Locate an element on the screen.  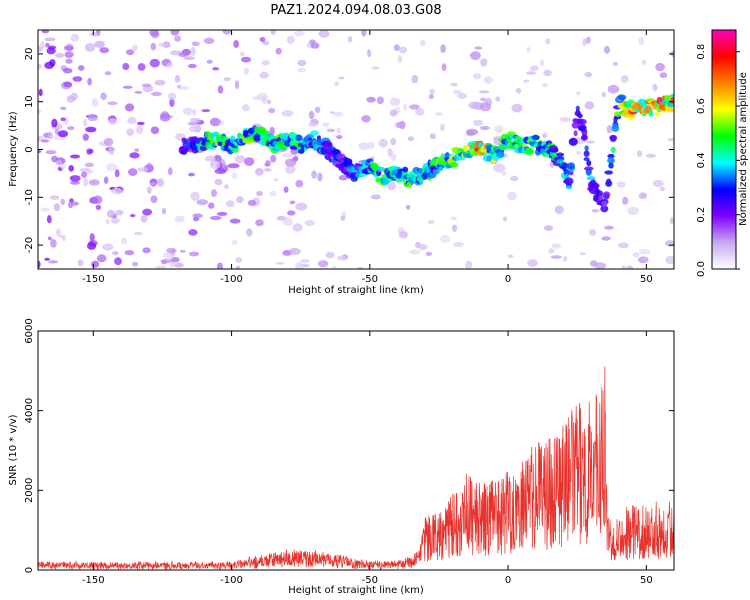
colorbar-tick-label: 0.8 is located at coordinates (701, 52).